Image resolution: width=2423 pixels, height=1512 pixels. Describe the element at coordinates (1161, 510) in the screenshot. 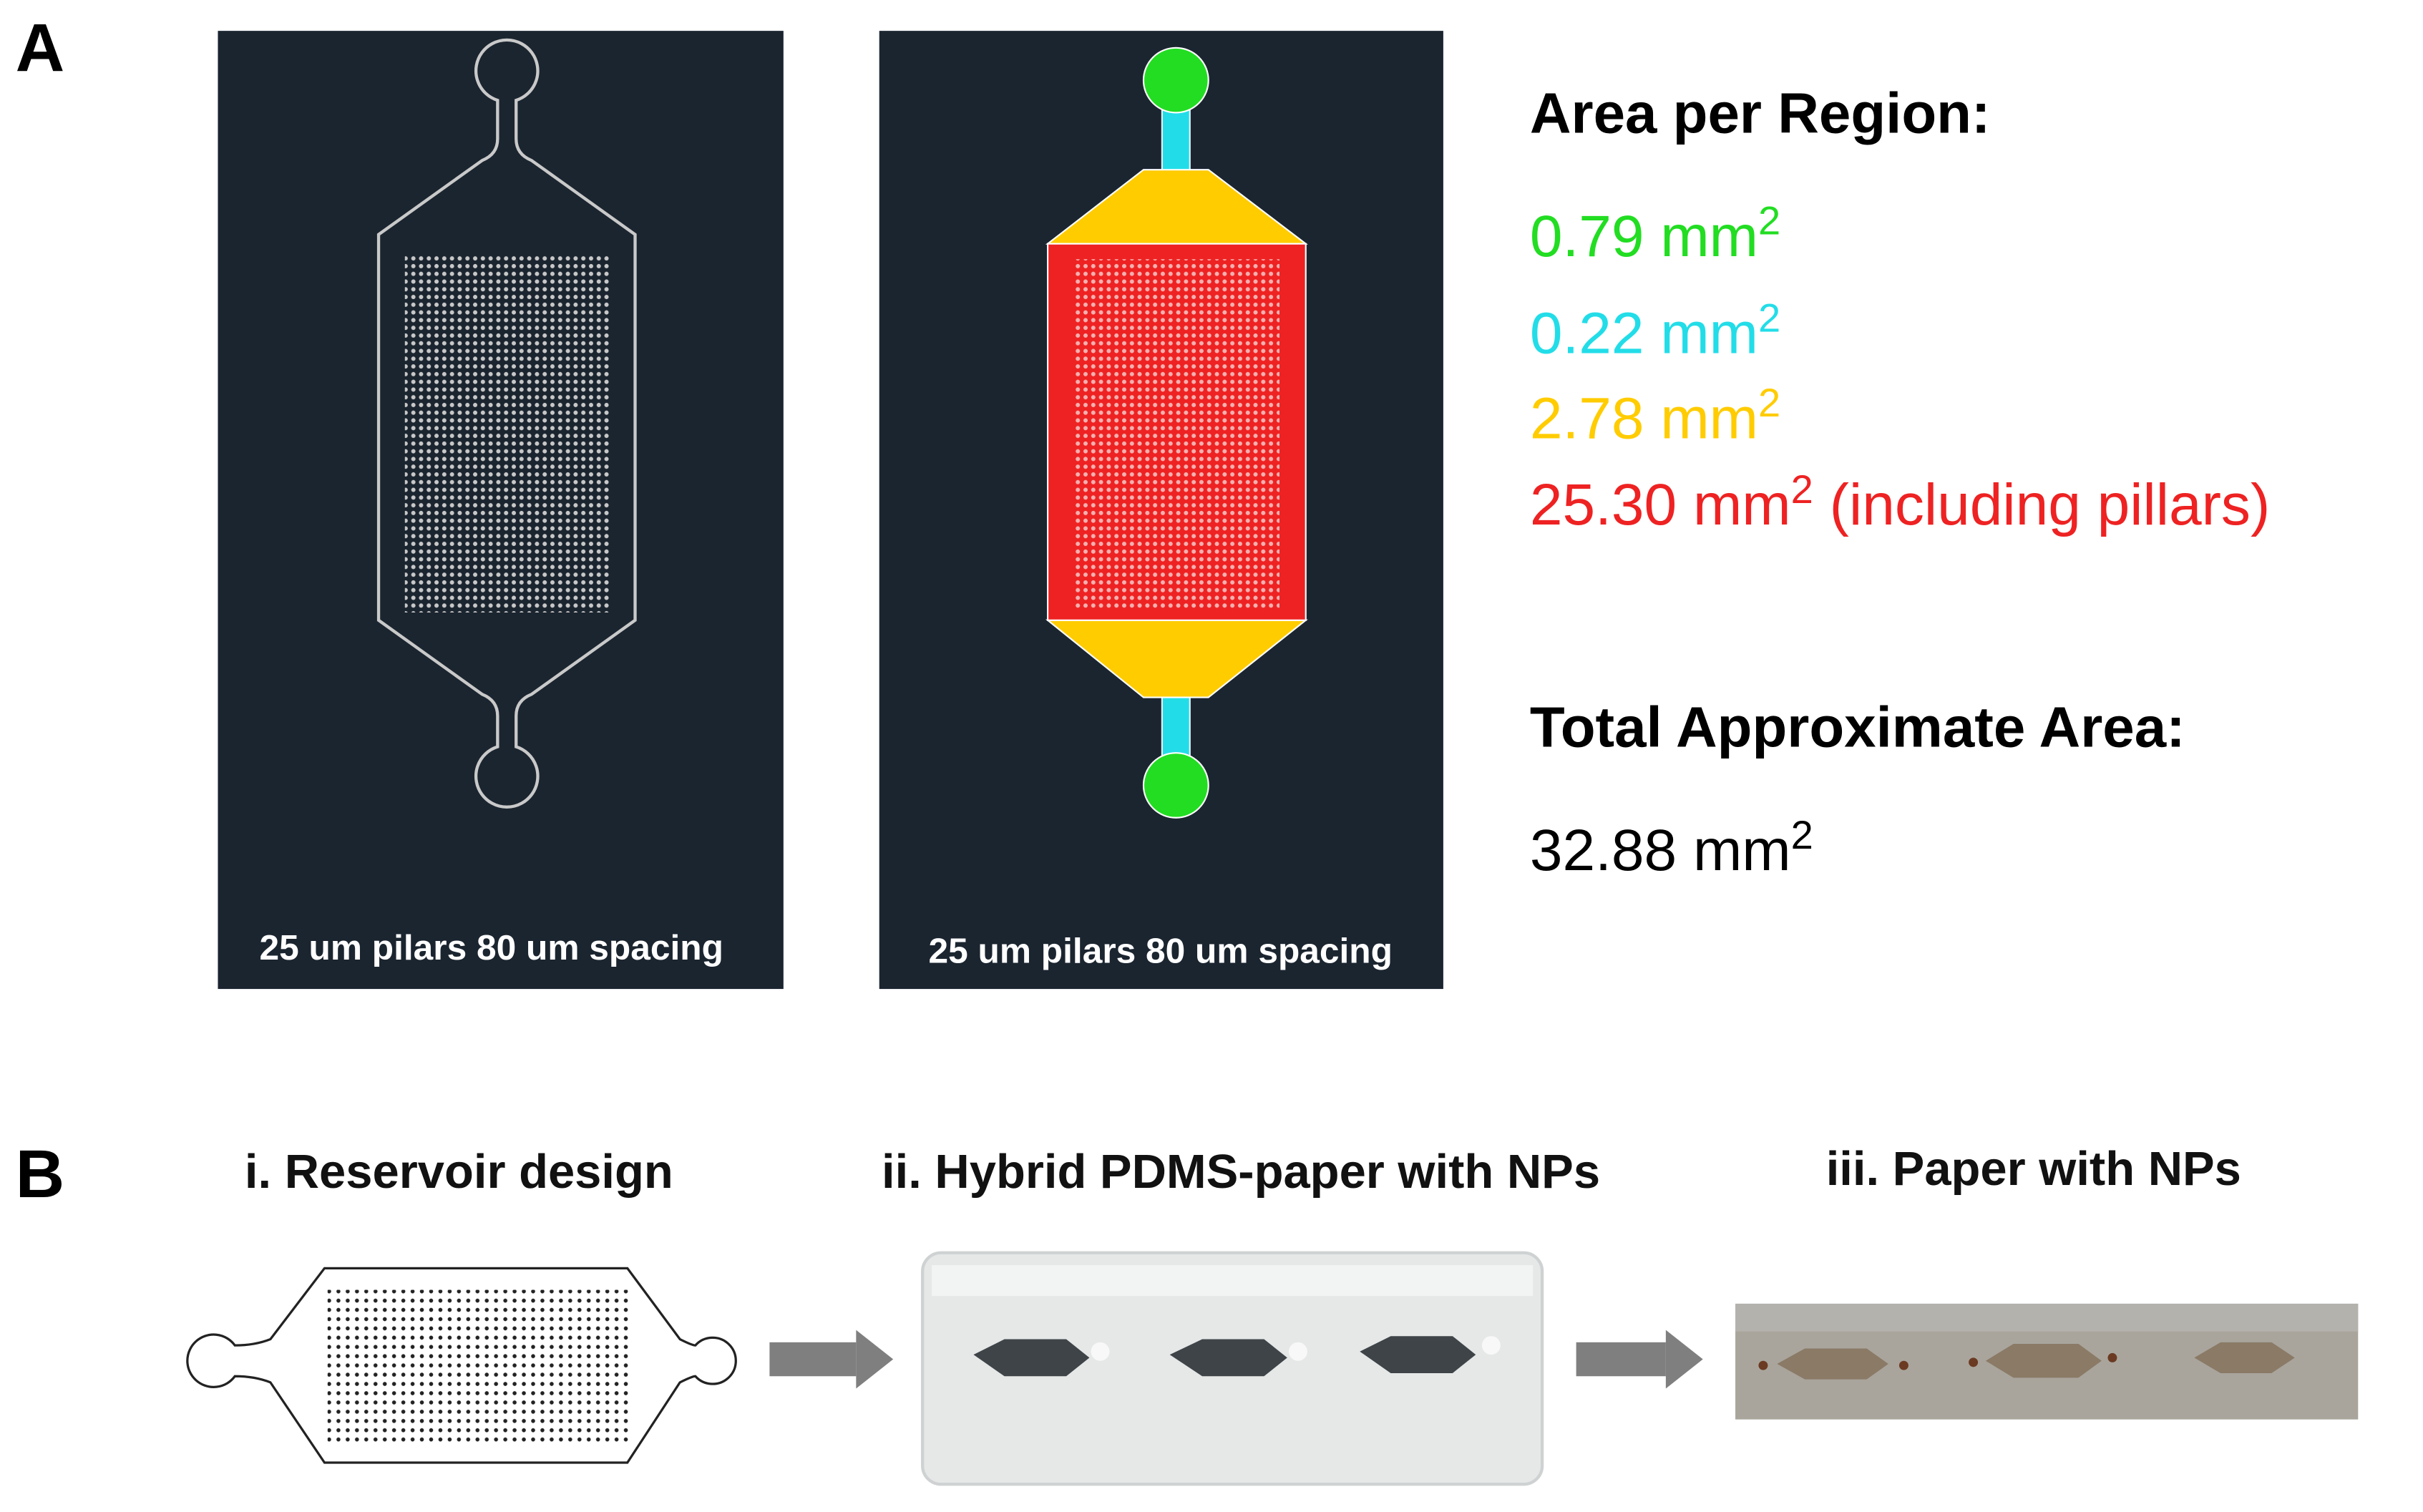

I see `design-regions: 25 um pilars 80 um spacing` at that location.